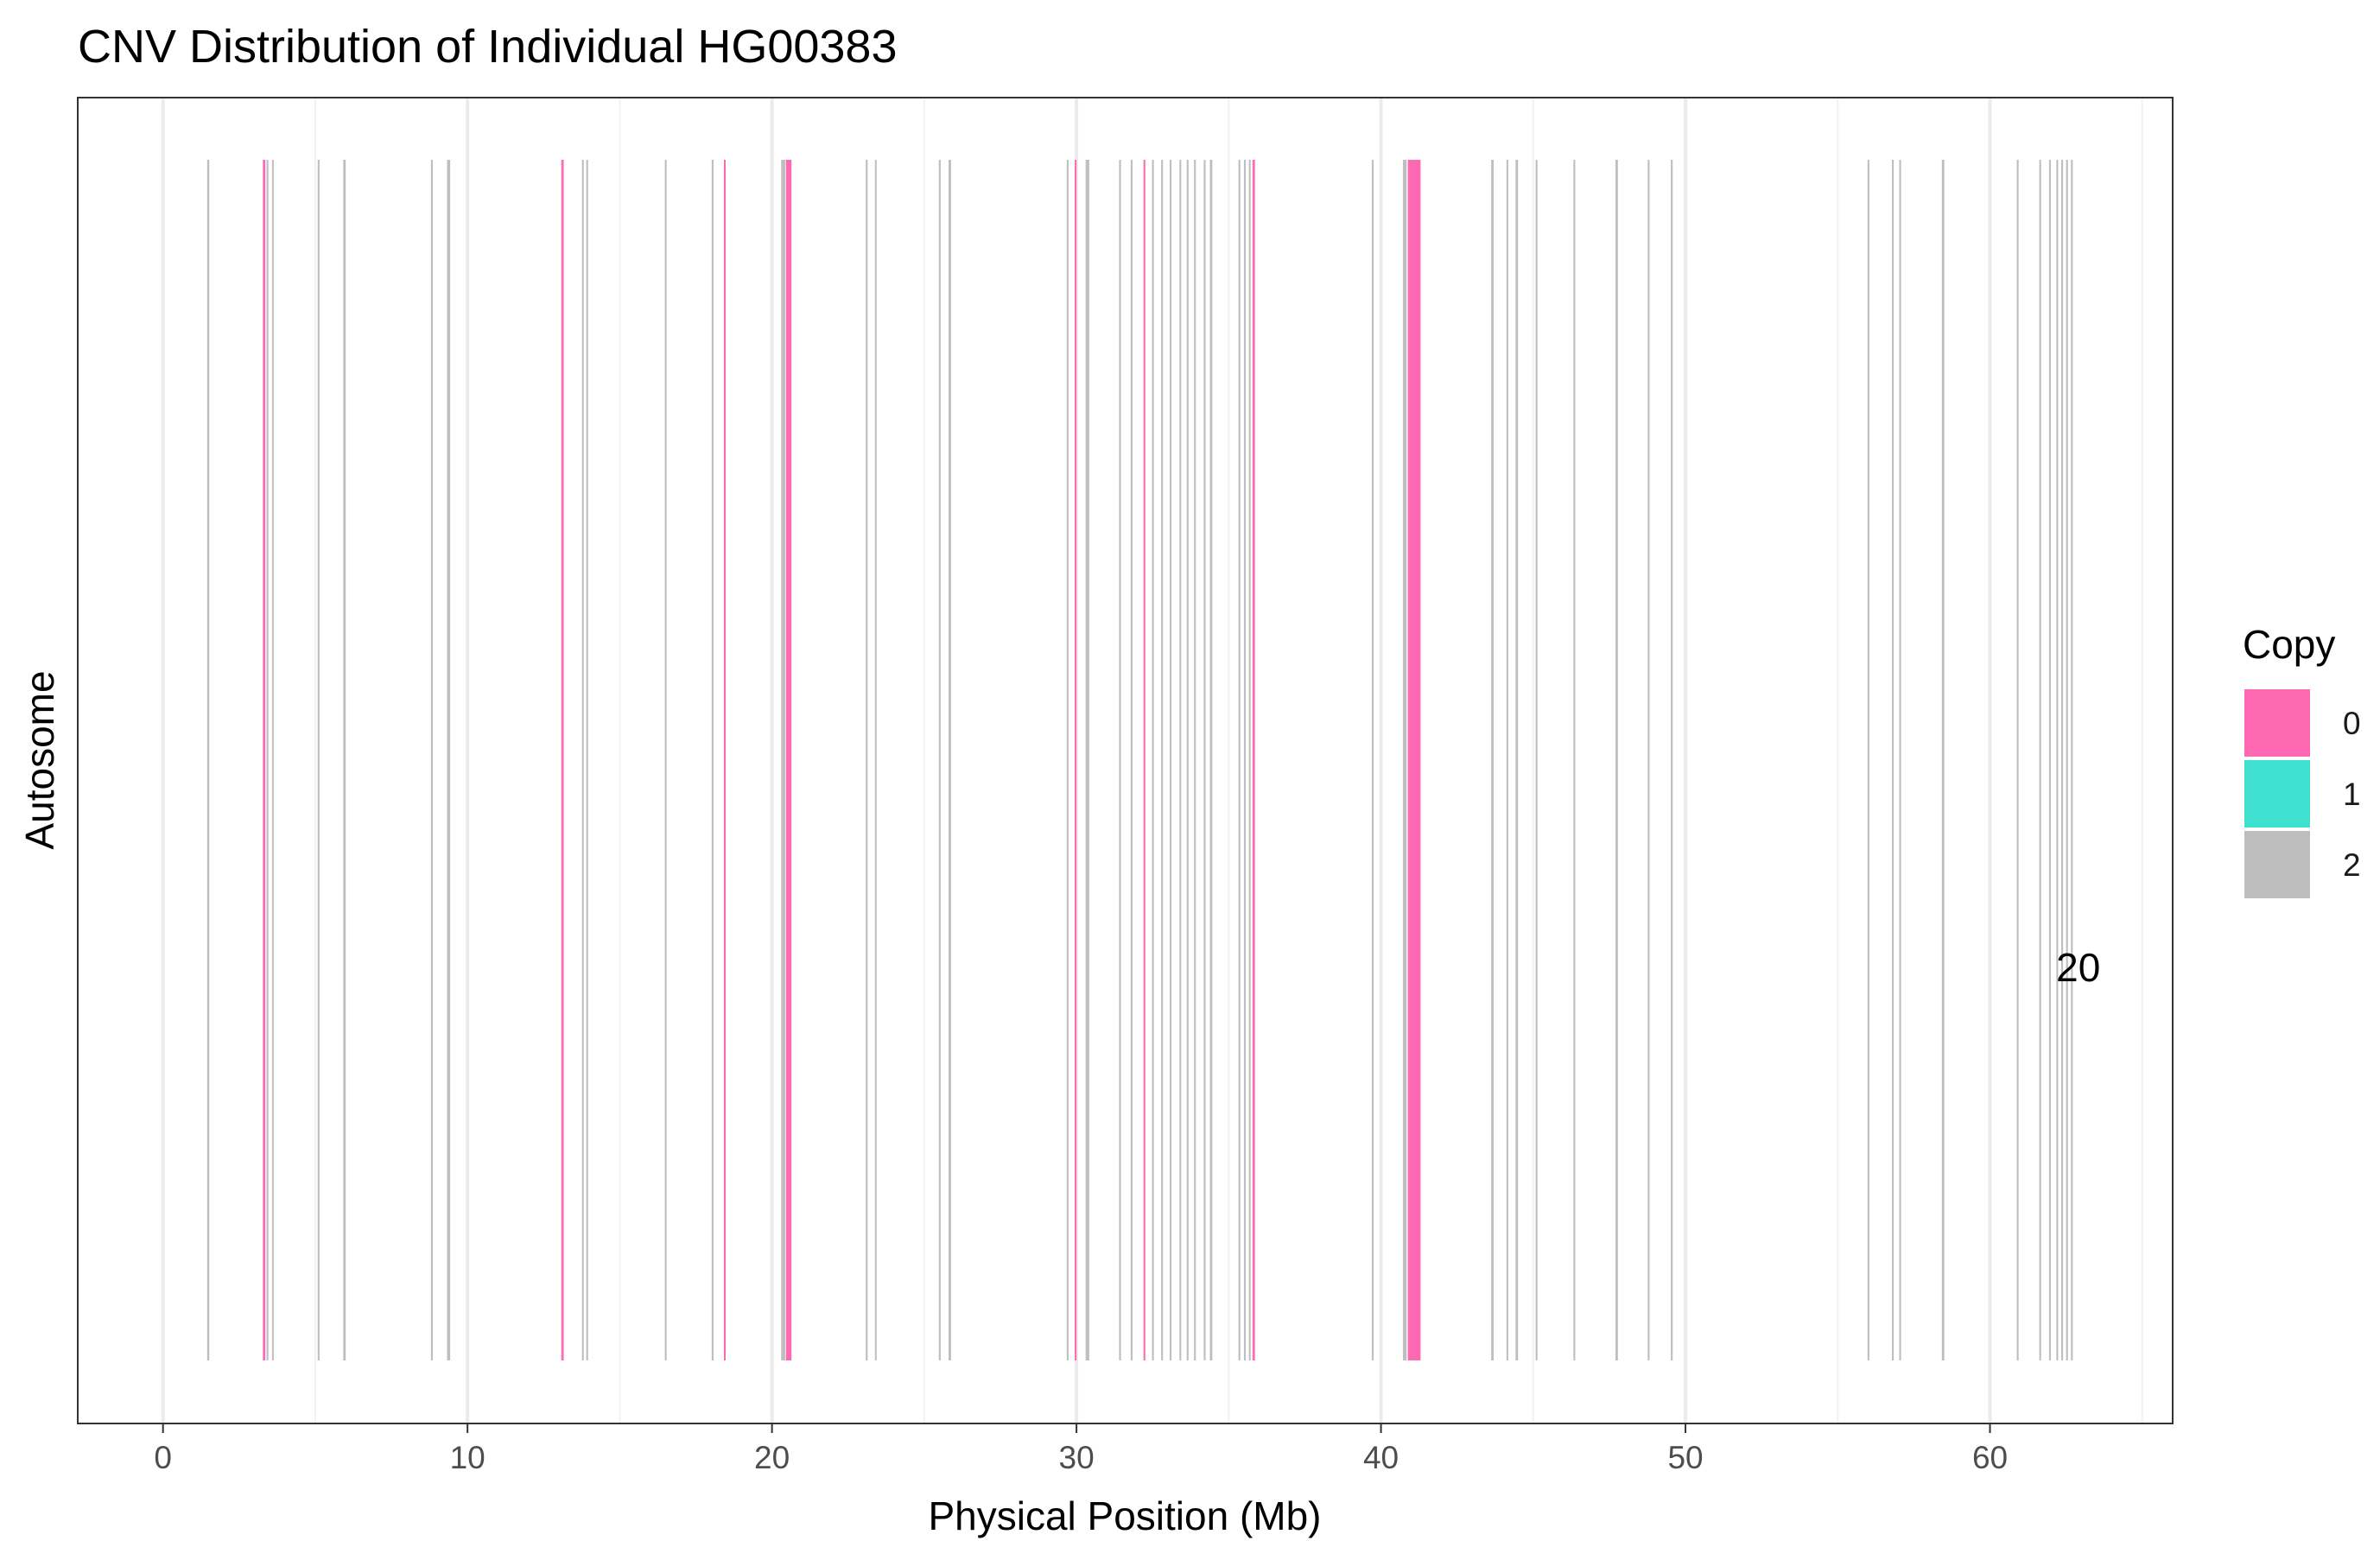 The height and width of the screenshot is (1547, 2380). I want to click on legend-label: 1, so click(2352, 794).